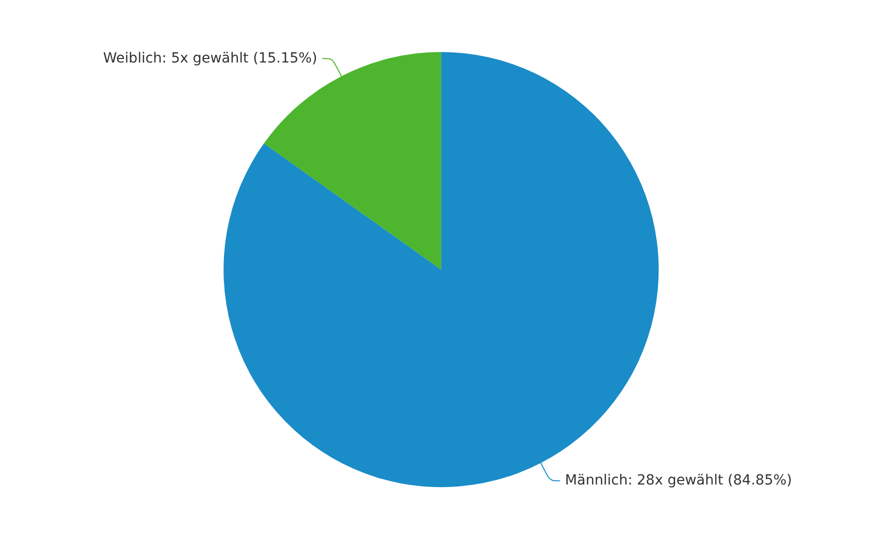 The width and height of the screenshot is (891, 534). What do you see at coordinates (210, 58) in the screenshot?
I see `slice-label: Weiblich: 5x gewählt (15.15%)` at bounding box center [210, 58].